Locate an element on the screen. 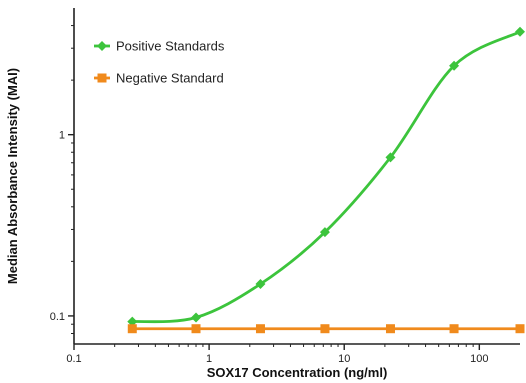 The width and height of the screenshot is (526, 383). y-axis-title: Median Absorbance Intensity (MAI) is located at coordinates (12, 176).